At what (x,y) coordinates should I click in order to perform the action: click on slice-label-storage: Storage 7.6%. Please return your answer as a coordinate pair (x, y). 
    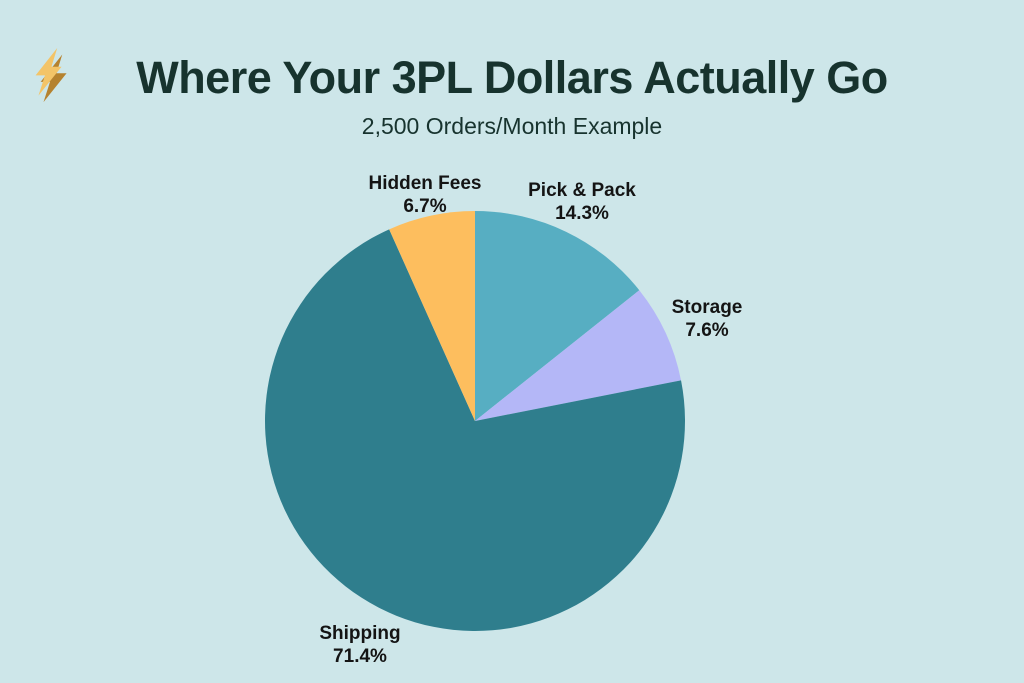
    Looking at the image, I should click on (707, 319).